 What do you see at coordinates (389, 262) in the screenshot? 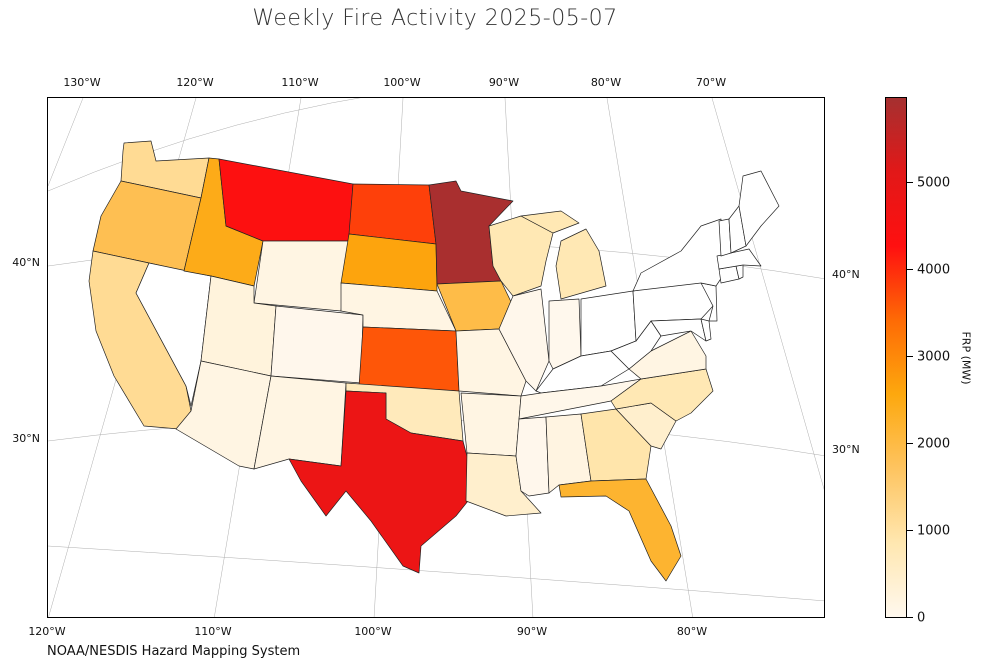
I see `state-south-dakota` at bounding box center [389, 262].